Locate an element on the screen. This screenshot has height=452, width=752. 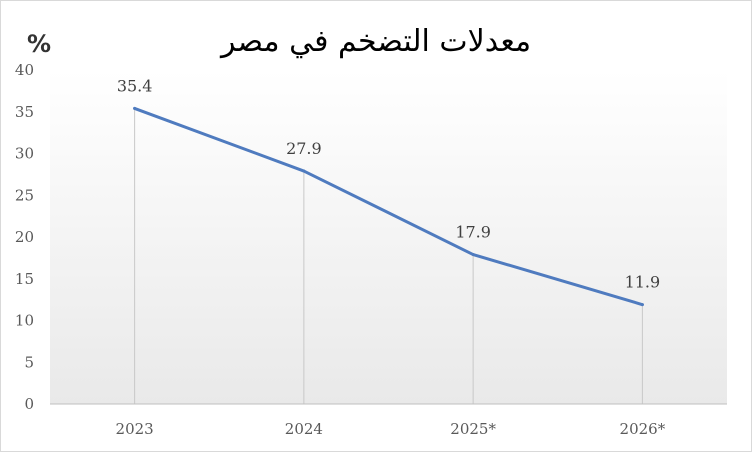
y-tick-label: 35 is located at coordinates (24, 112).